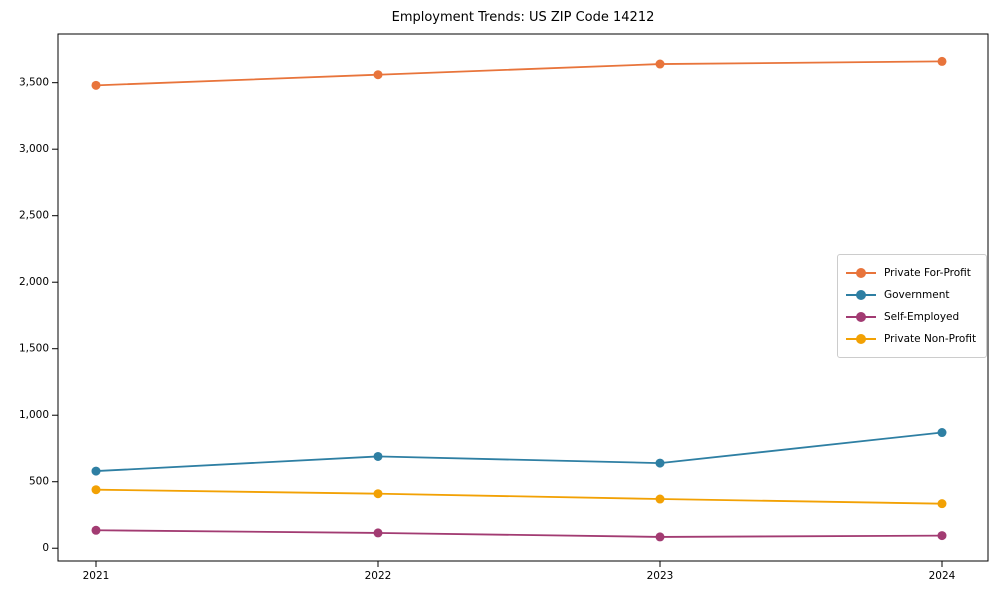 The width and height of the screenshot is (1000, 600). Describe the element at coordinates (45, 548) in the screenshot. I see `y-tick-label: 0` at that location.